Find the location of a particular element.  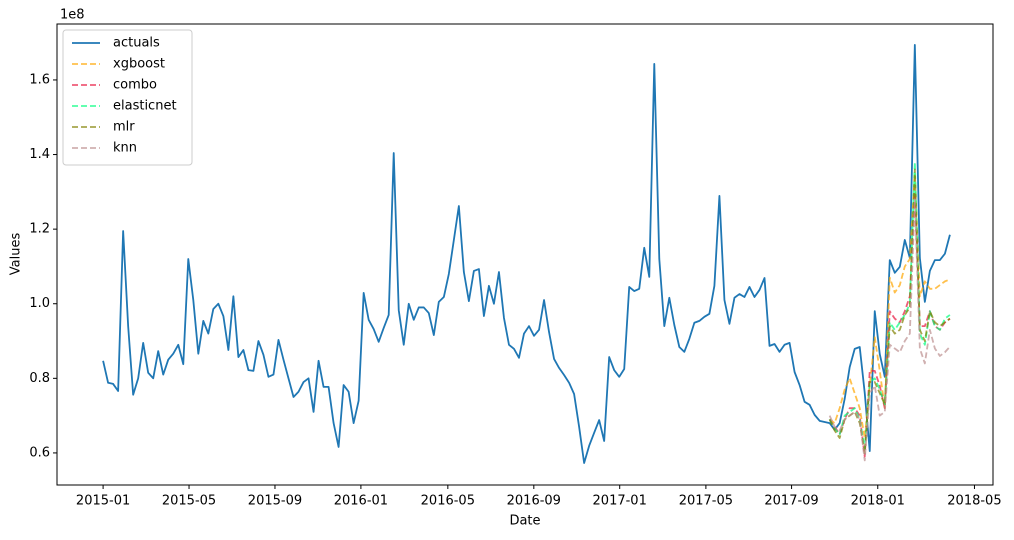

y-tick-label: 0.8 is located at coordinates (39, 378).